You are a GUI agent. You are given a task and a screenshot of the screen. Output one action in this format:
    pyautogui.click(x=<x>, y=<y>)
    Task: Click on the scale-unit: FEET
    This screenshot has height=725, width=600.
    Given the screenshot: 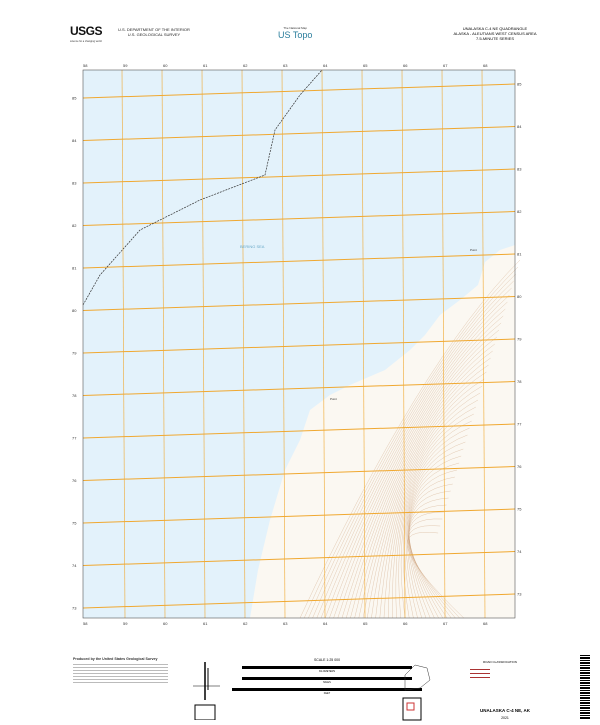 What is the action you would take?
    pyautogui.click(x=327, y=693)
    